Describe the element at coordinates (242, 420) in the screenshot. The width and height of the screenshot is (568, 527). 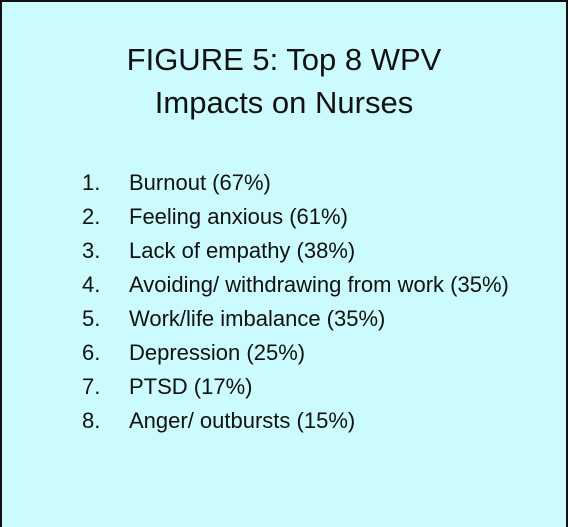
I see `item-text: Anger/ outbursts (15%)` at that location.